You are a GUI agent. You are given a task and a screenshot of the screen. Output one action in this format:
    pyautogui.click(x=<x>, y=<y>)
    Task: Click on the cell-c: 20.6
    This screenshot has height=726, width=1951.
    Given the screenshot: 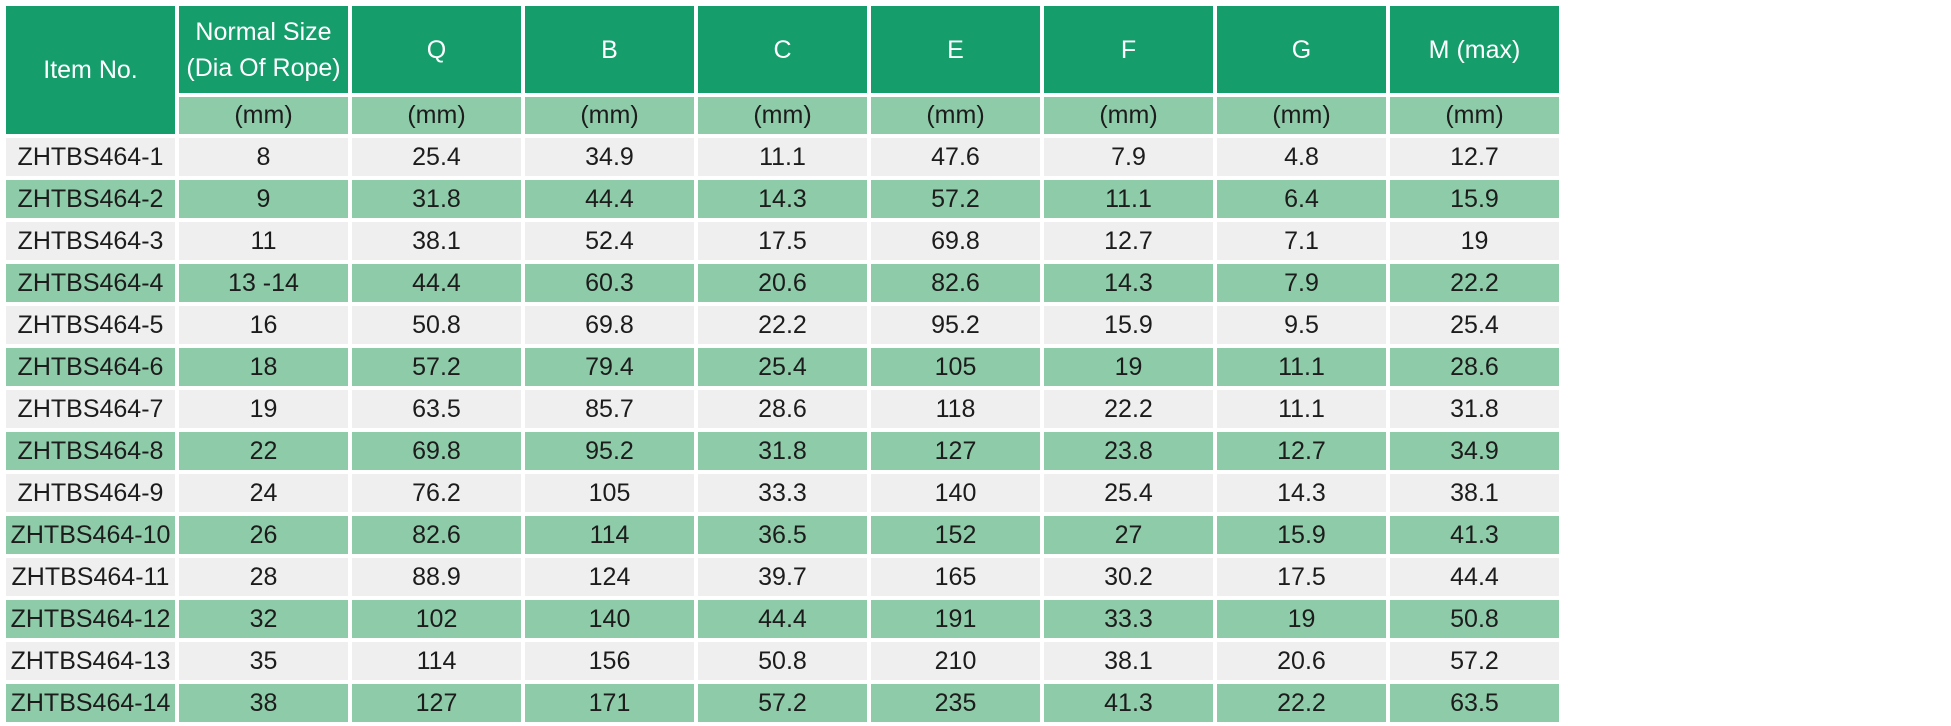 What is the action you would take?
    pyautogui.click(x=782, y=283)
    